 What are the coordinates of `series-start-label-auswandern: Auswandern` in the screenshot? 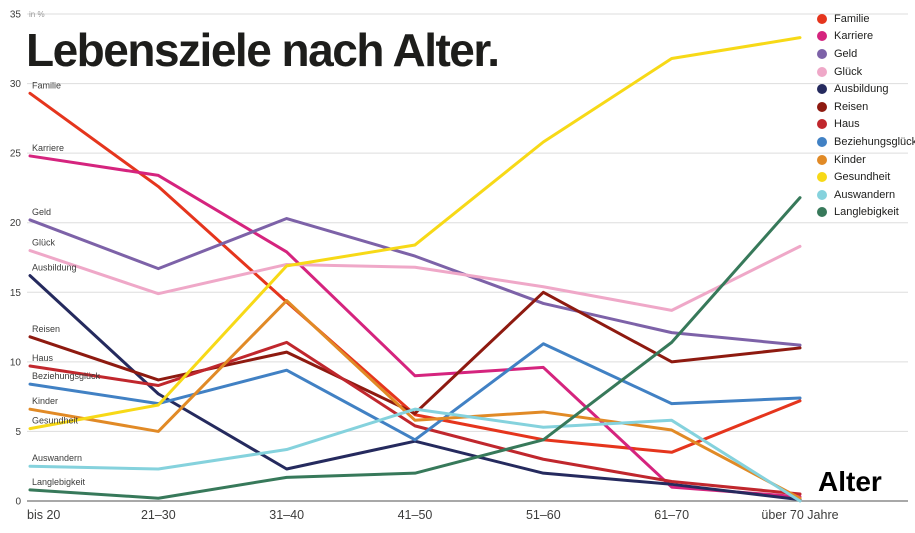 It's located at (57, 458).